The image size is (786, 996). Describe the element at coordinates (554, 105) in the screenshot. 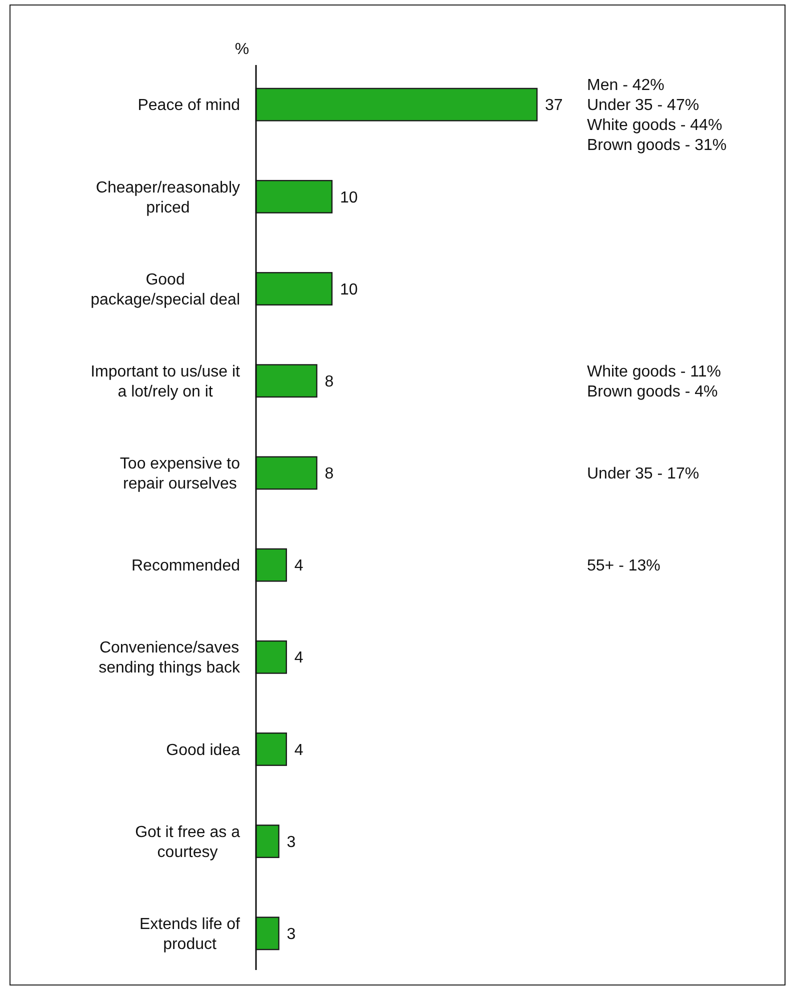

I see `data-label: 37` at that location.